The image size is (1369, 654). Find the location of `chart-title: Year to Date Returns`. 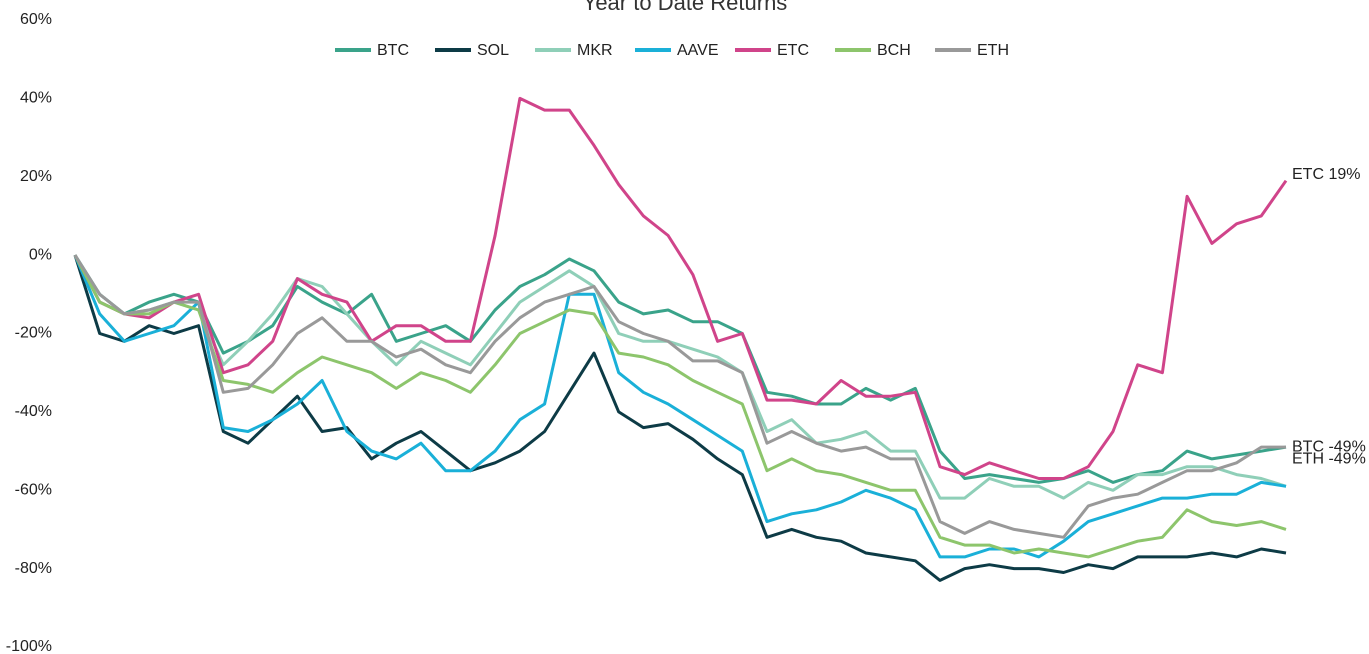

chart-title: Year to Date Returns is located at coordinates (685, 7).